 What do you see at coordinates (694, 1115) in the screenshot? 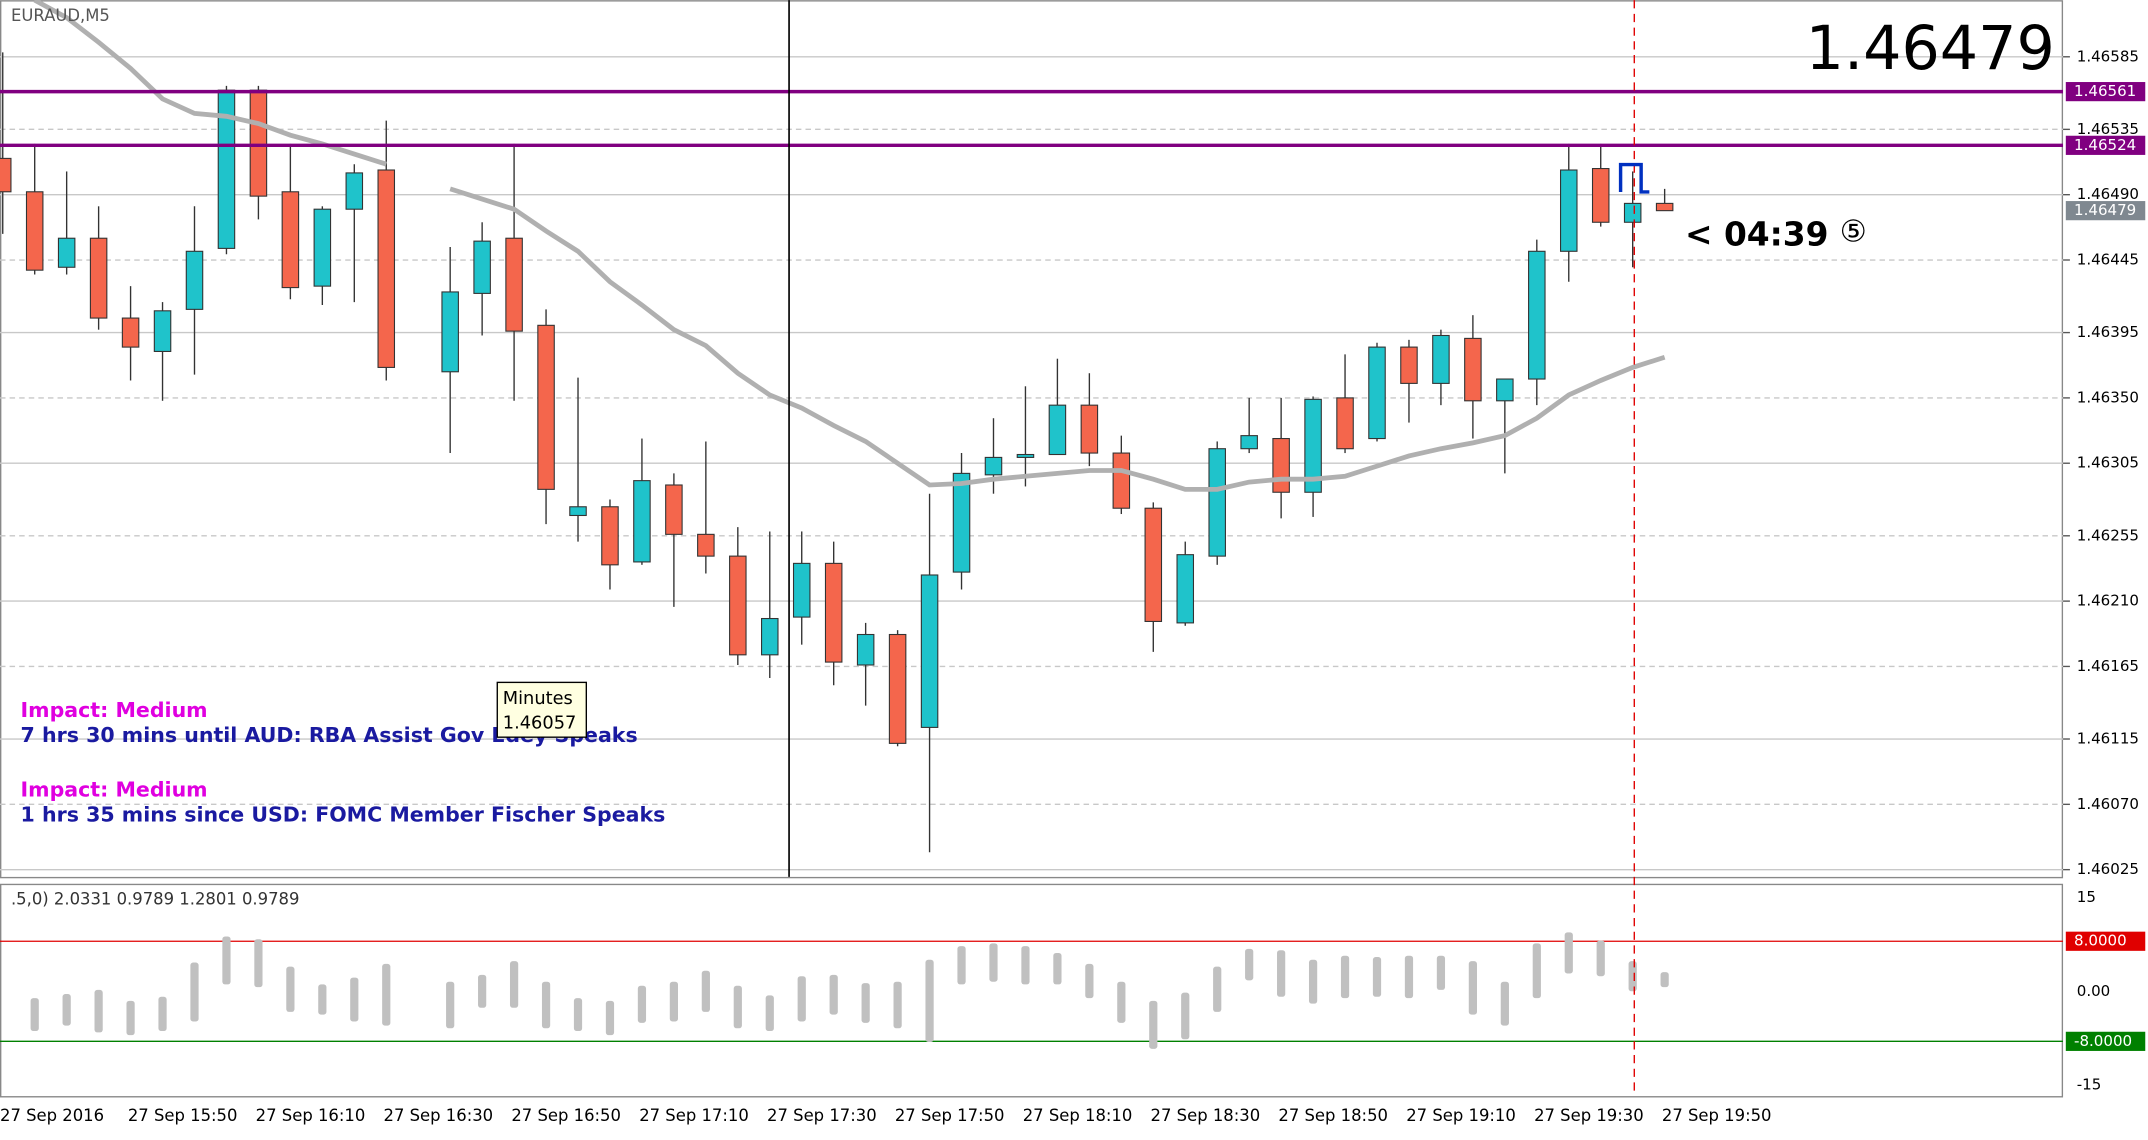
I see `x-tick-label: 27 Sep 17:10` at bounding box center [694, 1115].